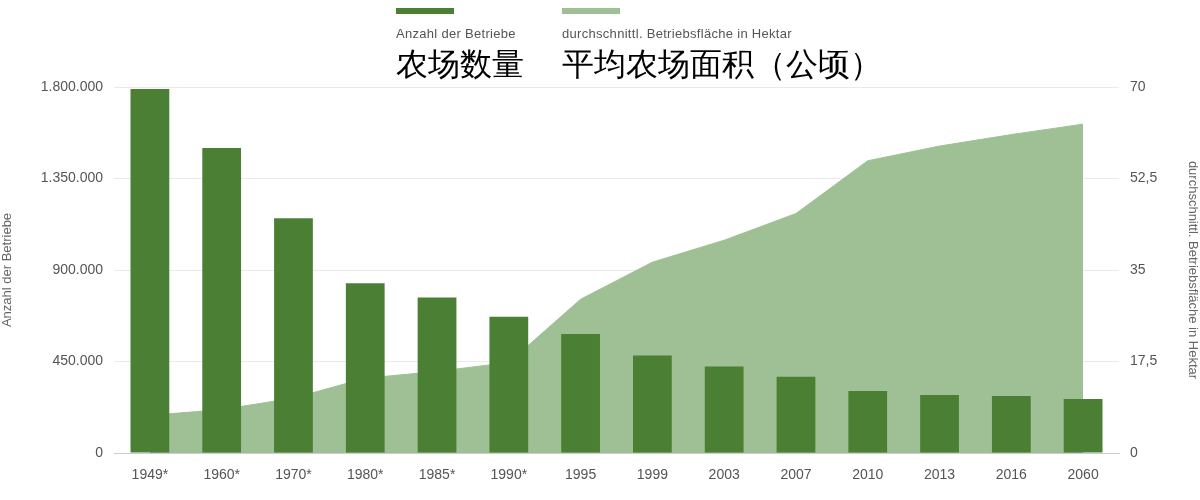 This screenshot has height=500, width=1200. What do you see at coordinates (724, 474) in the screenshot?
I see `x-tick-label: 2003` at bounding box center [724, 474].